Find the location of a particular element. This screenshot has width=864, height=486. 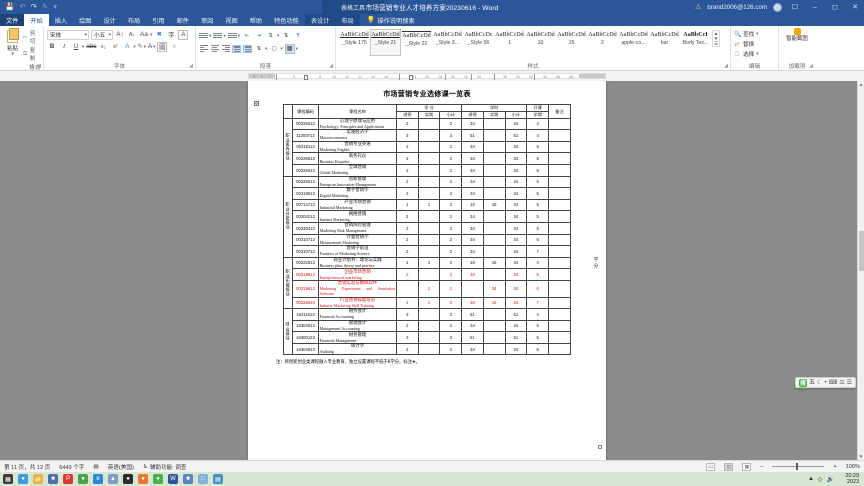

clear-all-formatting-icon: ○ is located at coordinates (174, 46).